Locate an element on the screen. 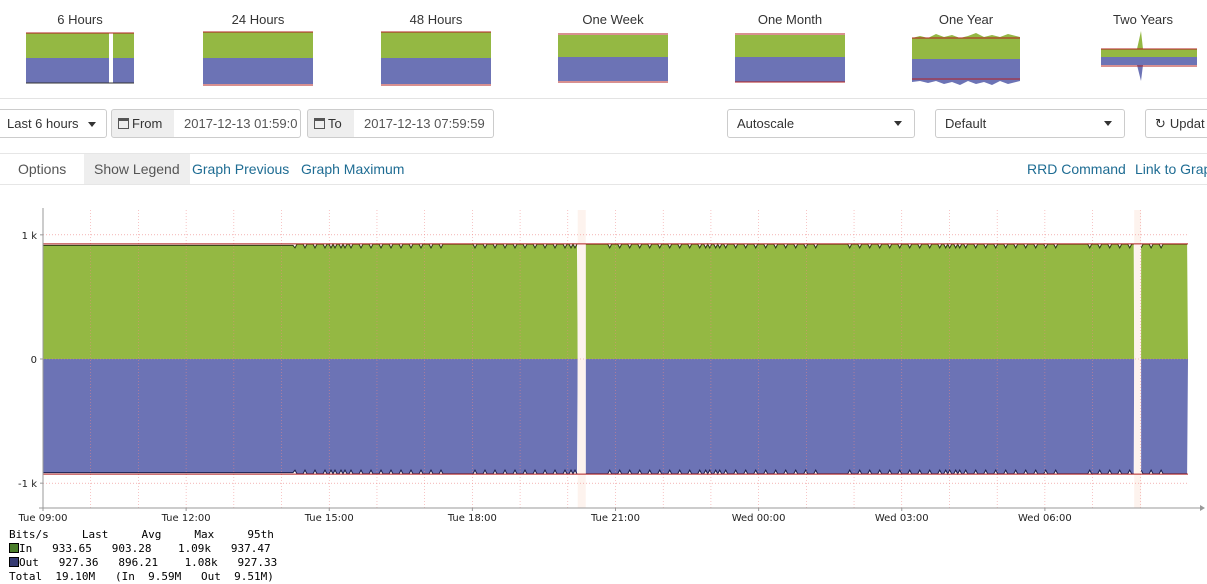 The image size is (1207, 584). y-tick-label: 0 is located at coordinates (34, 360).